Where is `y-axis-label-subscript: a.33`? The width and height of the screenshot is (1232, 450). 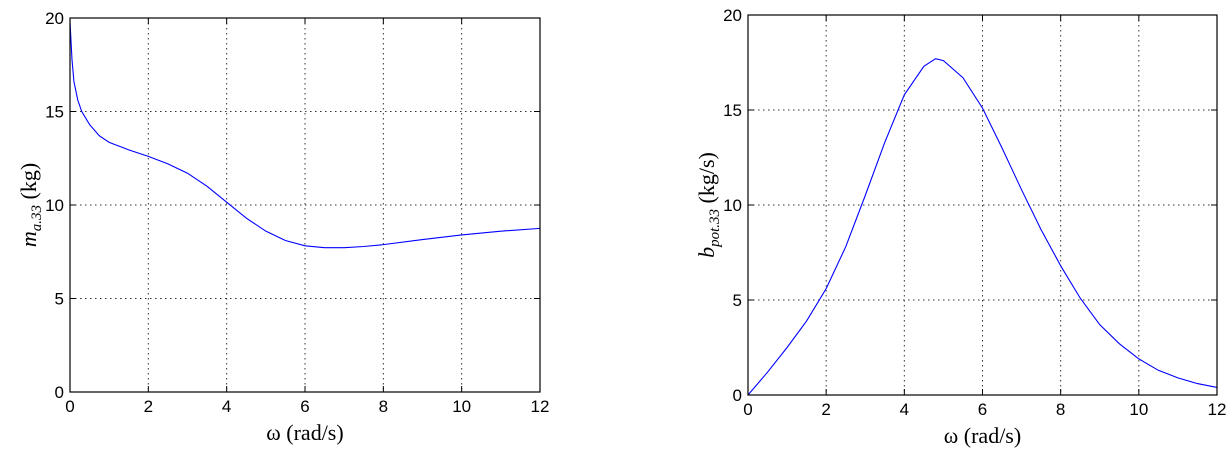
y-axis-label-subscript: a.33 is located at coordinates (37, 218).